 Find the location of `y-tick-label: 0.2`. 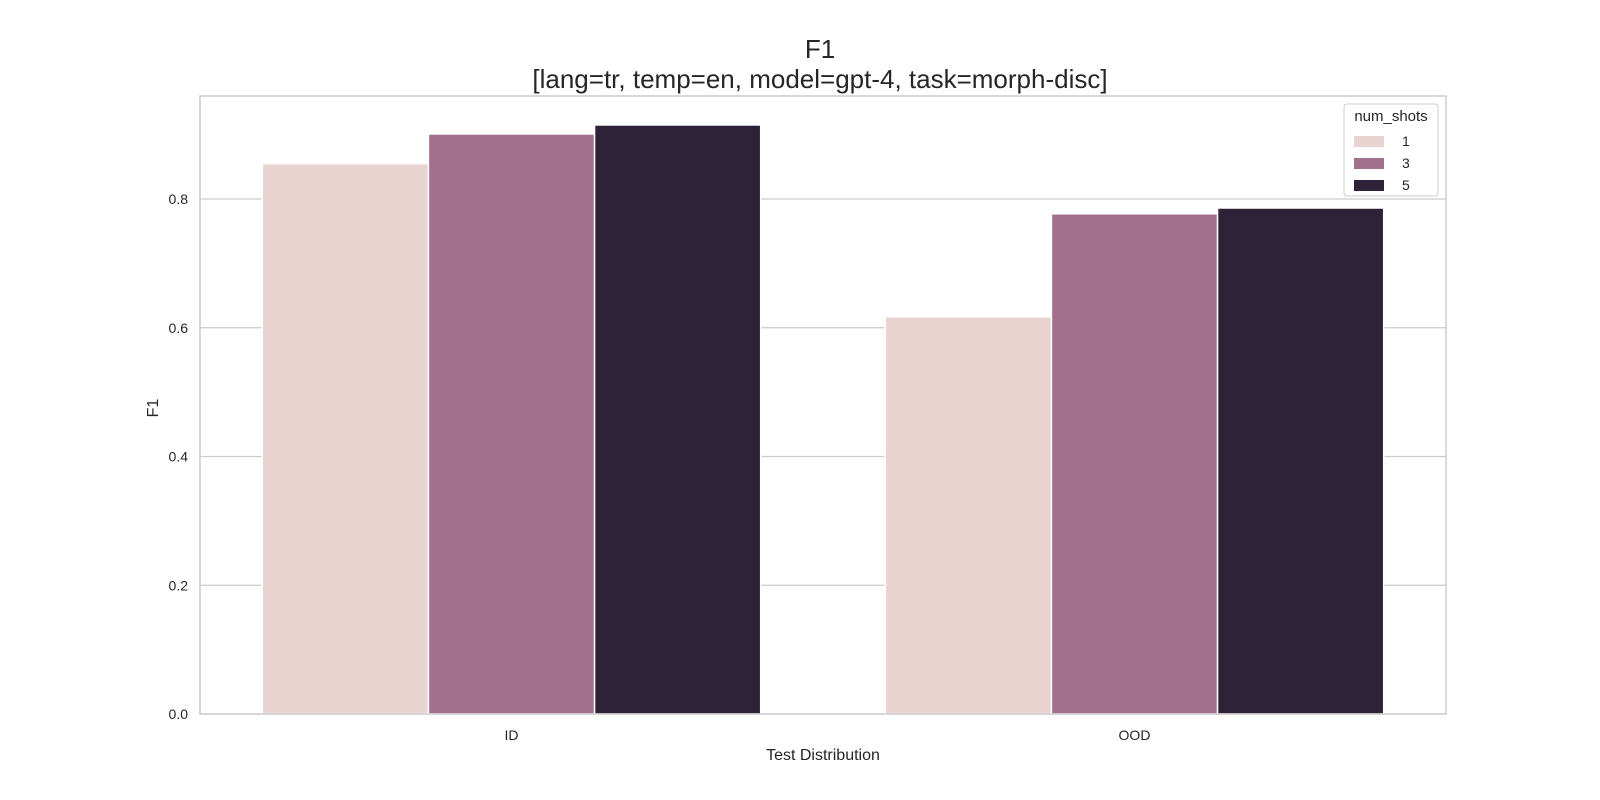

y-tick-label: 0.2 is located at coordinates (179, 585).